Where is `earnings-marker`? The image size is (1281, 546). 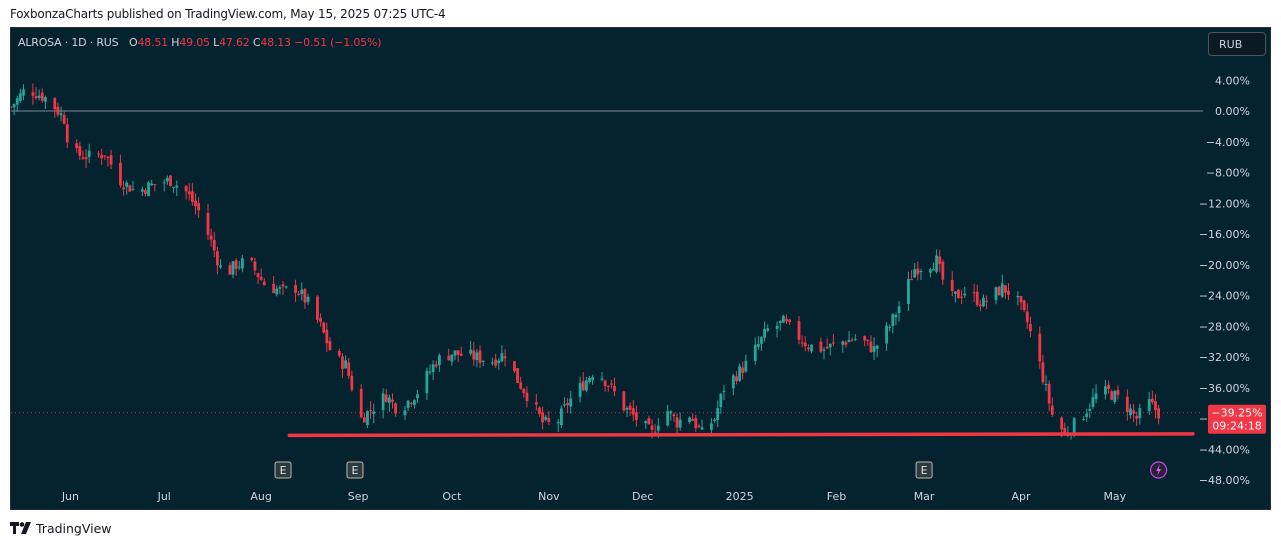
earnings-marker is located at coordinates (283, 470).